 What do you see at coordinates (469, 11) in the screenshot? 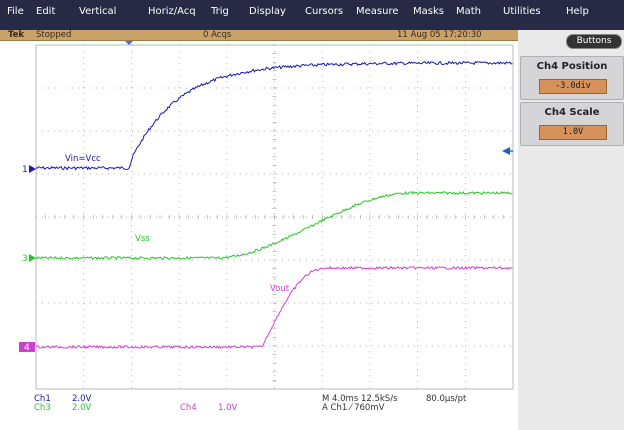
I see `menu-math: Math` at bounding box center [469, 11].